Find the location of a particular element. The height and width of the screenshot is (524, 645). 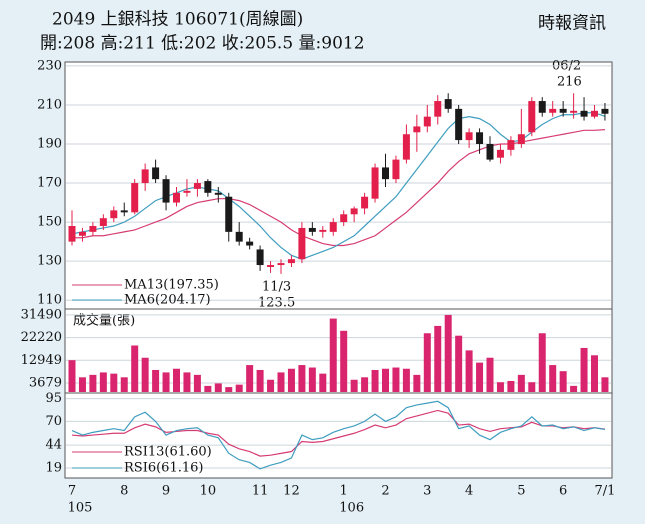

legend-label: RSI6(61.16) is located at coordinates (163, 468).